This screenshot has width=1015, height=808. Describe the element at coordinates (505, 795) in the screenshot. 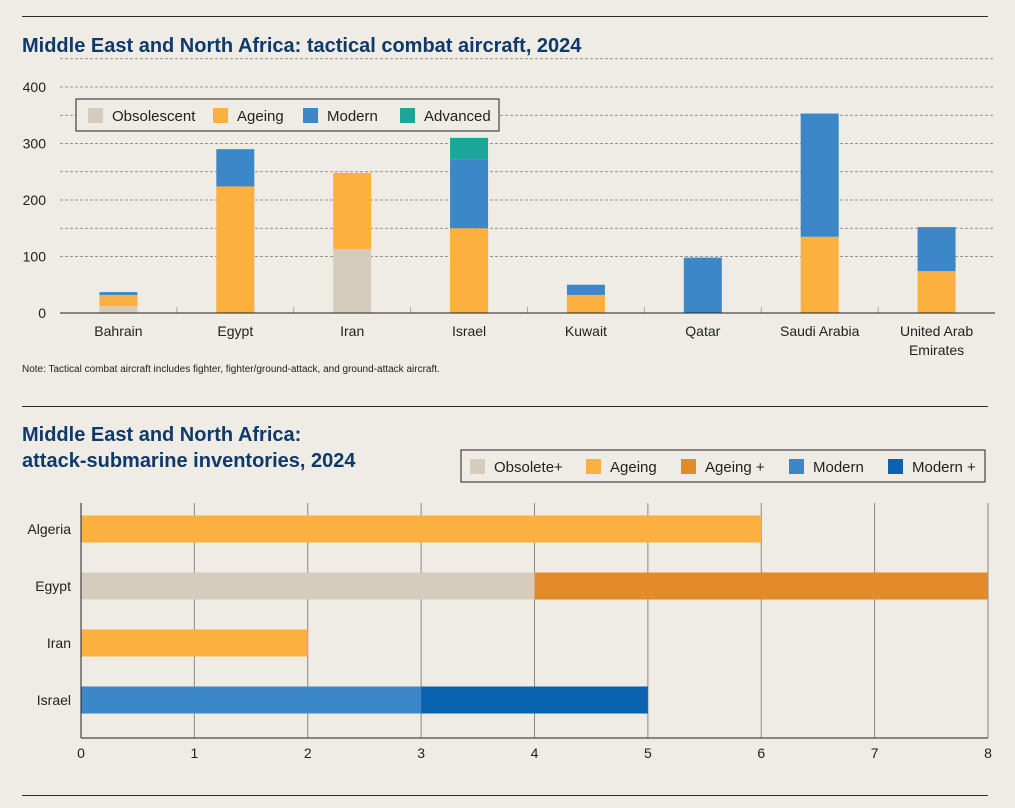

I see `bottom-rule` at that location.